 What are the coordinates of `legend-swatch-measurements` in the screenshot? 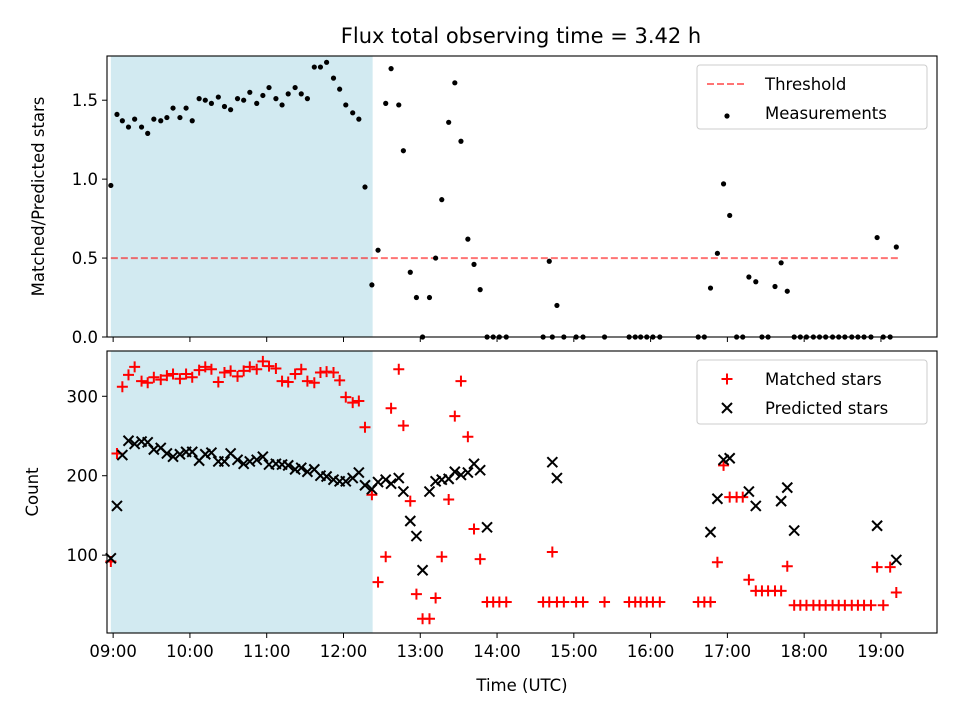 It's located at (727, 116).